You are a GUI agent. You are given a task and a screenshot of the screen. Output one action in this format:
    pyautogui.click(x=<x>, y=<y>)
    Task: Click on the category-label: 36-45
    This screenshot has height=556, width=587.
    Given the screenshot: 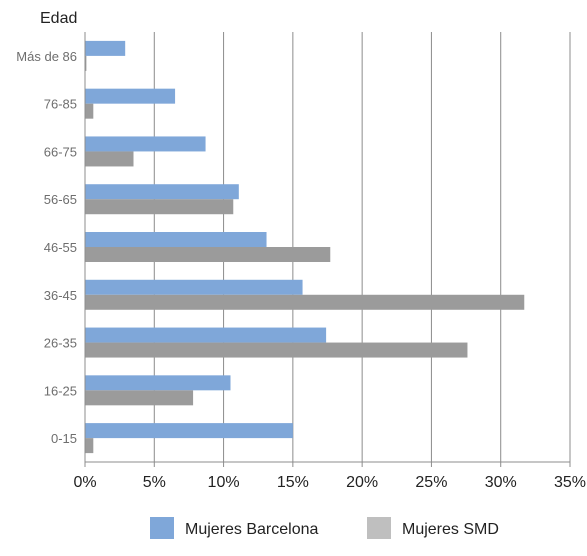 What is the action you would take?
    pyautogui.click(x=60, y=295)
    